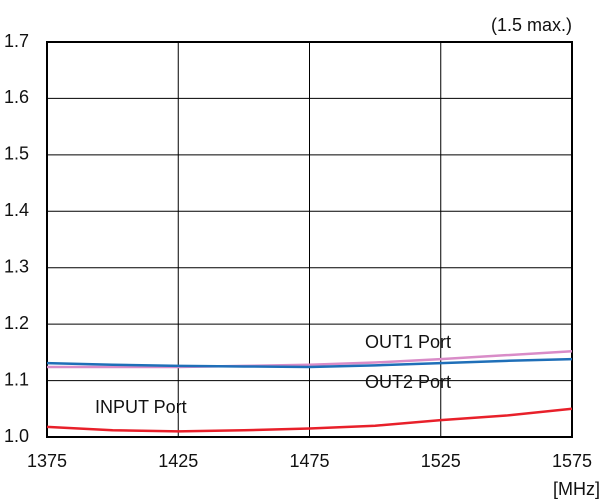  I want to click on x-tick-label: 1475, so click(309, 461).